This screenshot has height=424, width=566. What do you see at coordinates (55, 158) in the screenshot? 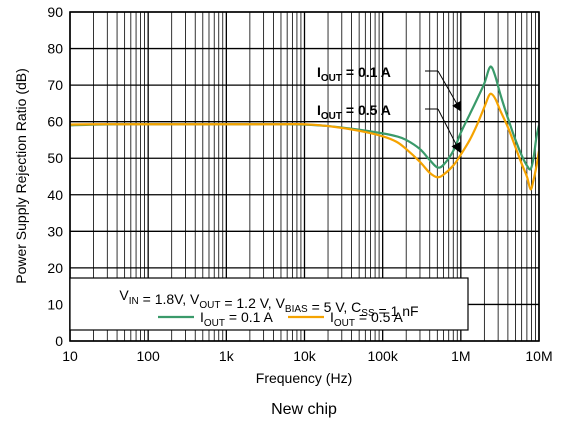
I see `y-tick-label: 50` at bounding box center [55, 158].